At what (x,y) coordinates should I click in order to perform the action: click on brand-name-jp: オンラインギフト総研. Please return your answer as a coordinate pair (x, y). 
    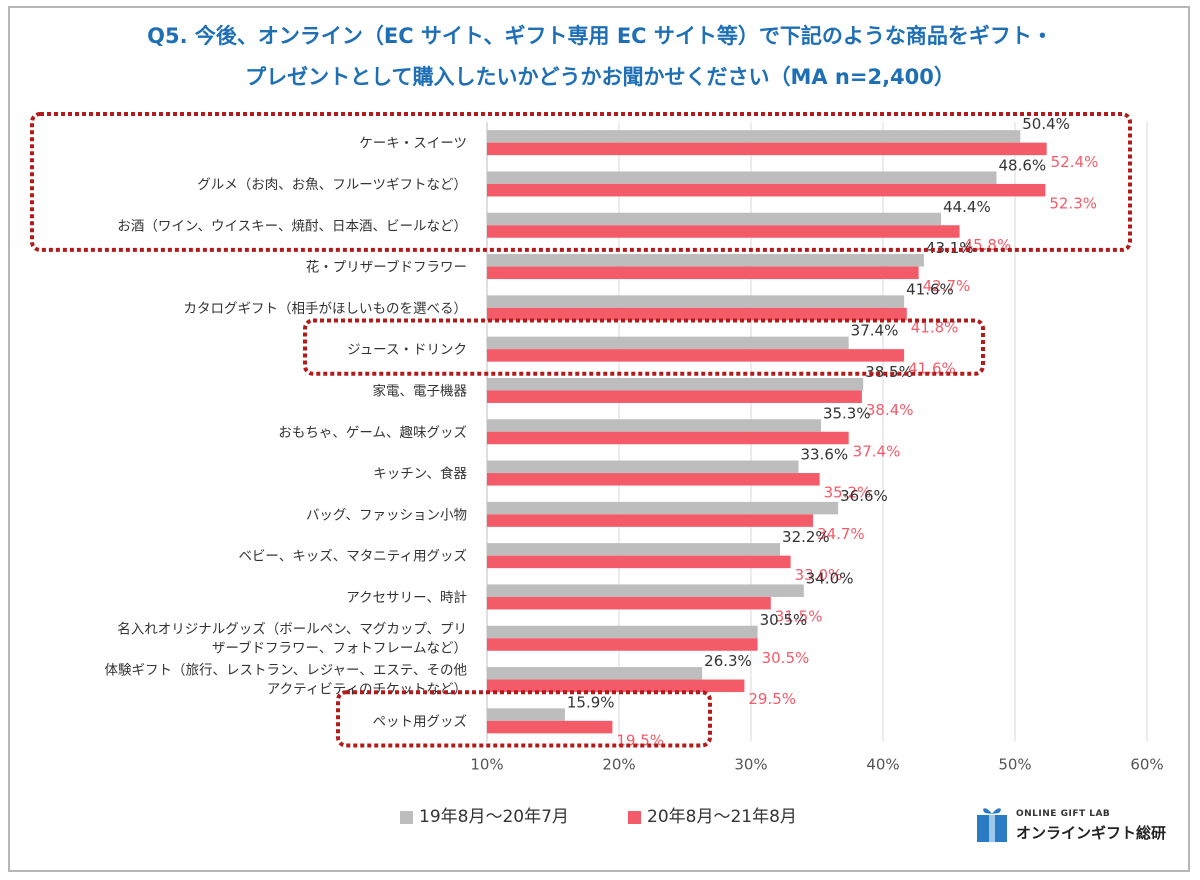
    Looking at the image, I should click on (1091, 833).